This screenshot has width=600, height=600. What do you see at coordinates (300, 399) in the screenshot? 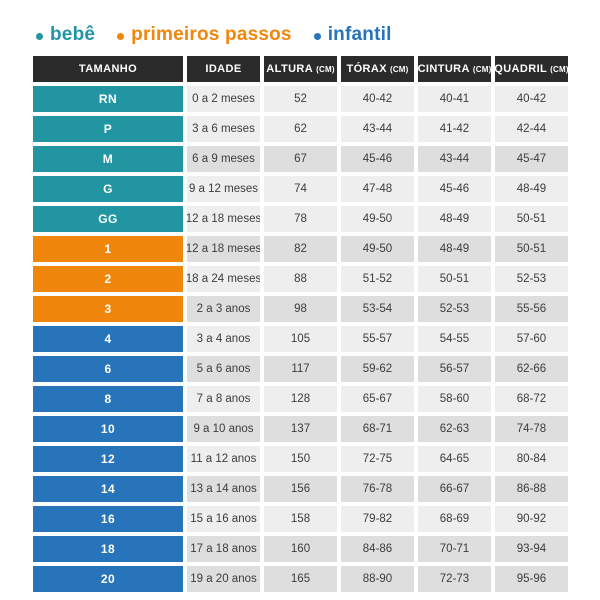
I see `height-cell: 128` at bounding box center [300, 399].